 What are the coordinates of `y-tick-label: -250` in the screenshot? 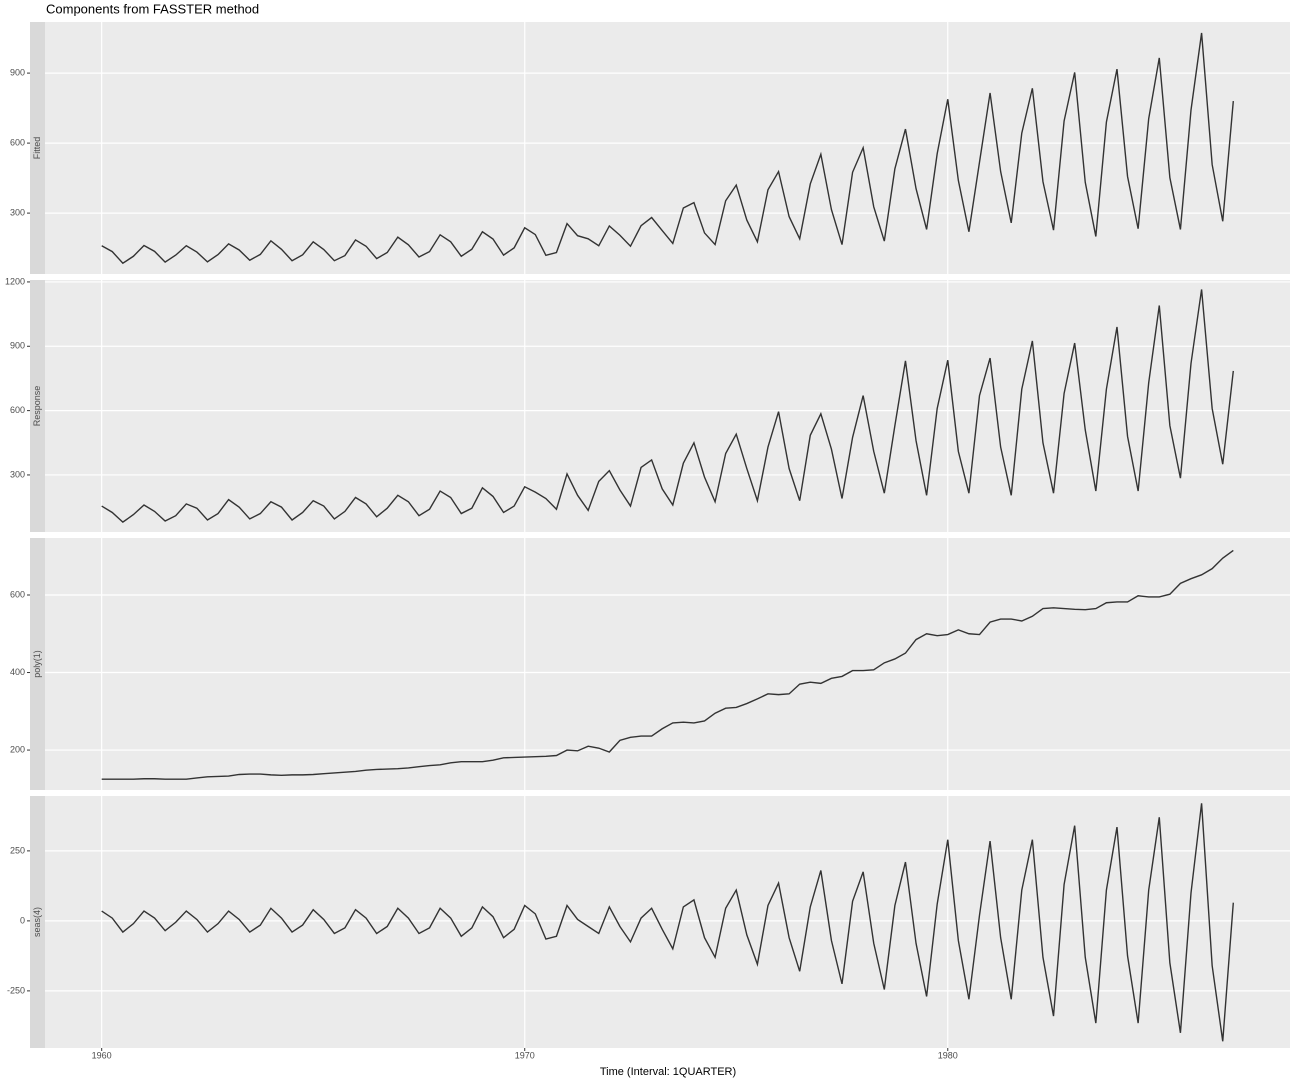 It's located at (16, 990).